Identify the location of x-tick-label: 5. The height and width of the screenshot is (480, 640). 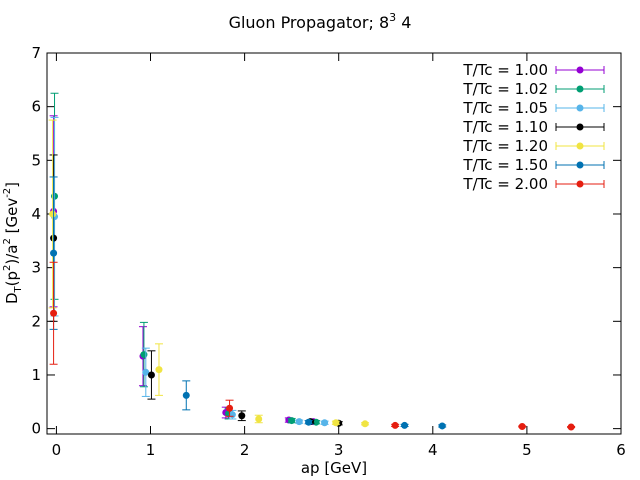
(527, 450).